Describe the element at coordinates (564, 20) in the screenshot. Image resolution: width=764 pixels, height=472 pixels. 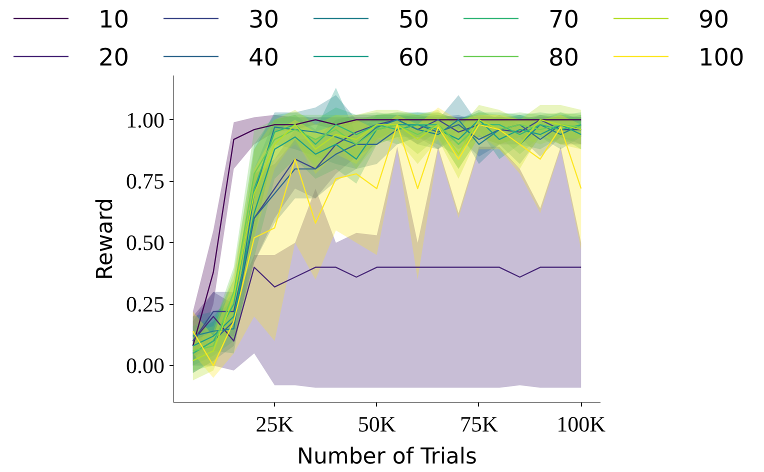
I see `legend-label: 70` at that location.